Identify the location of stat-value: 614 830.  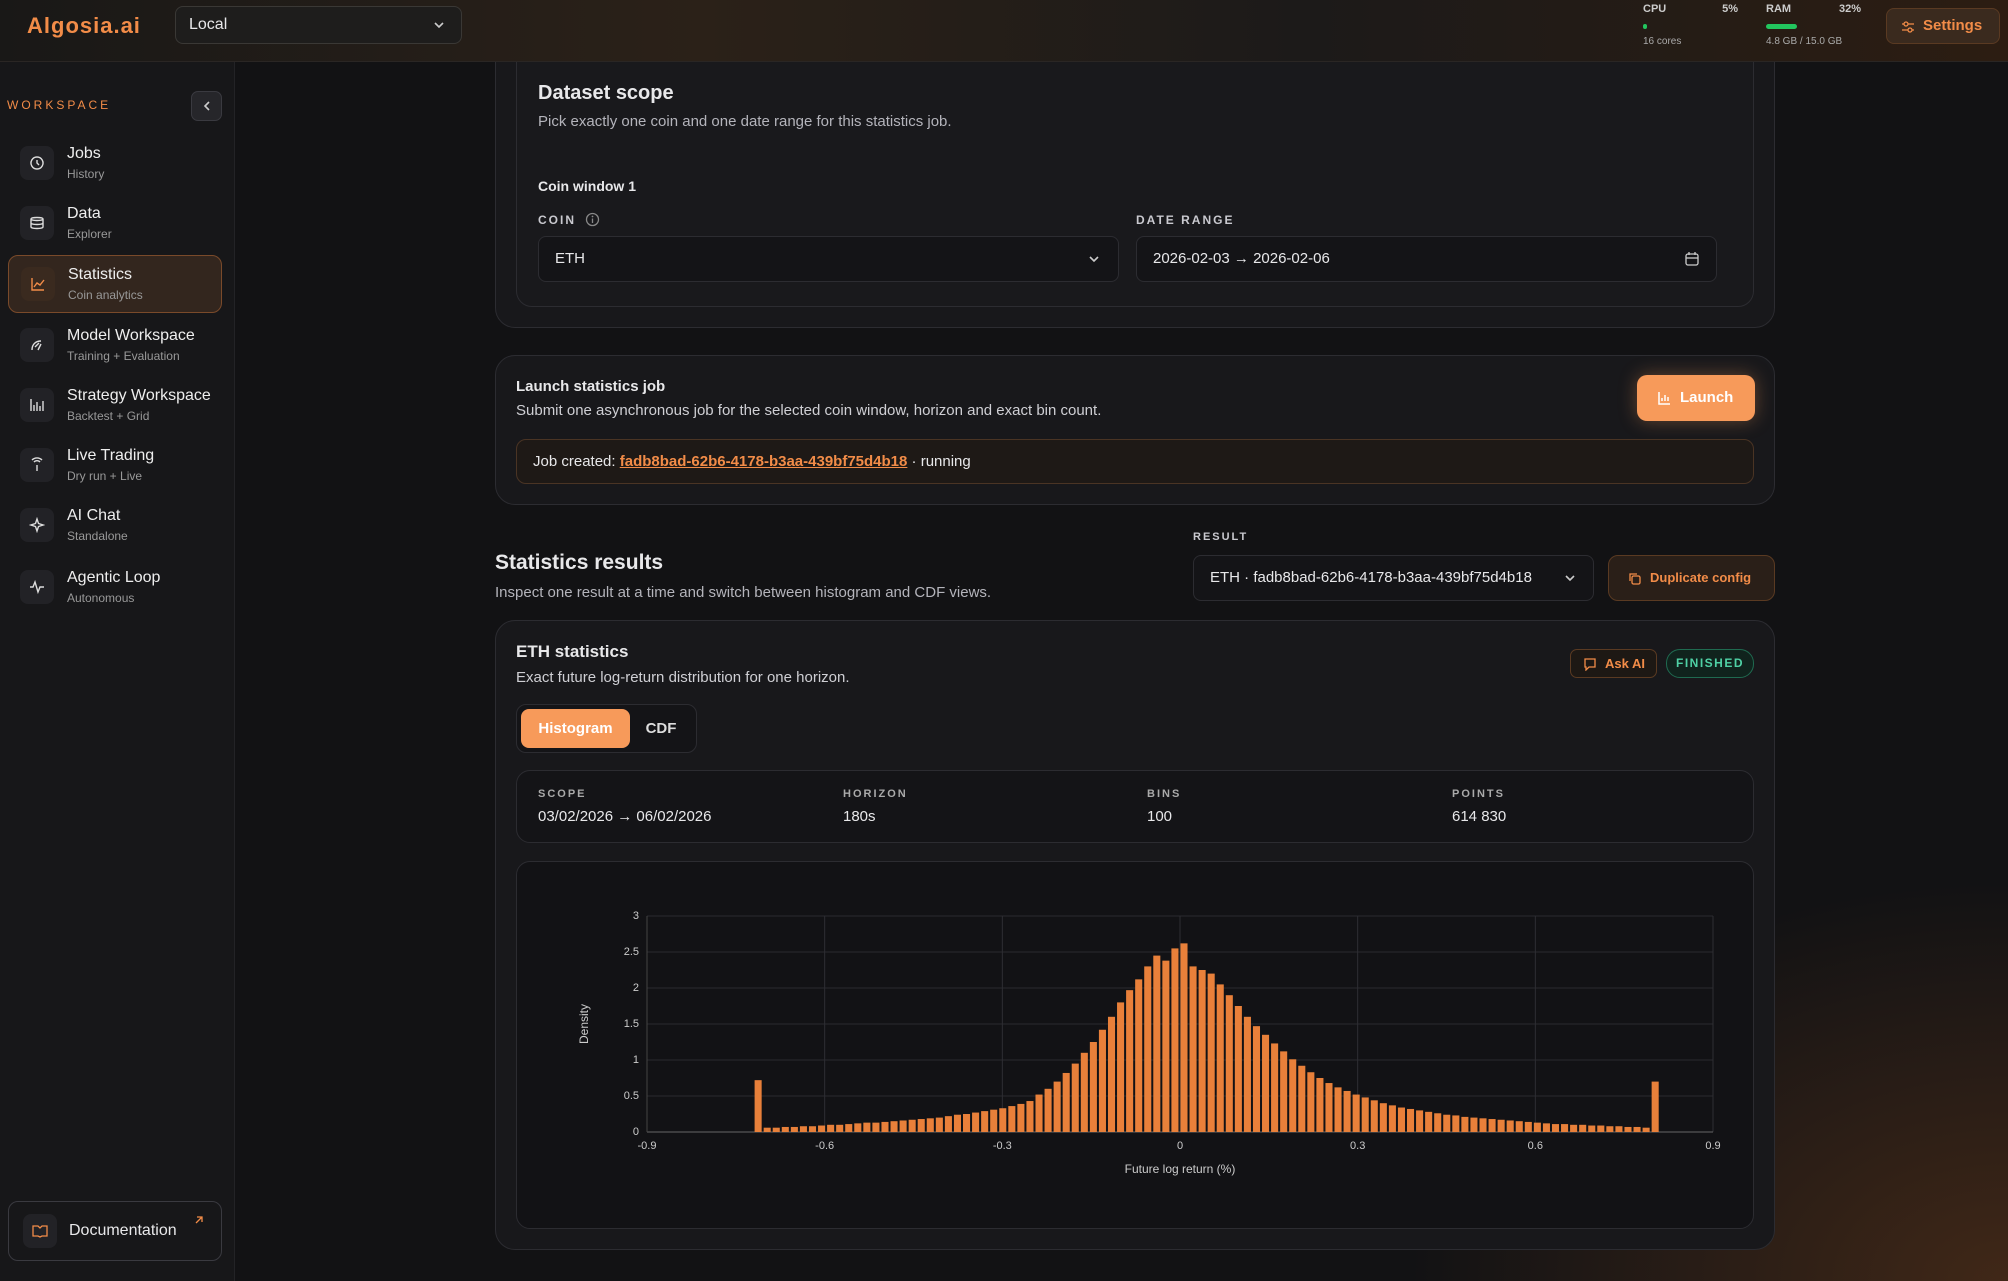
(1479, 816).